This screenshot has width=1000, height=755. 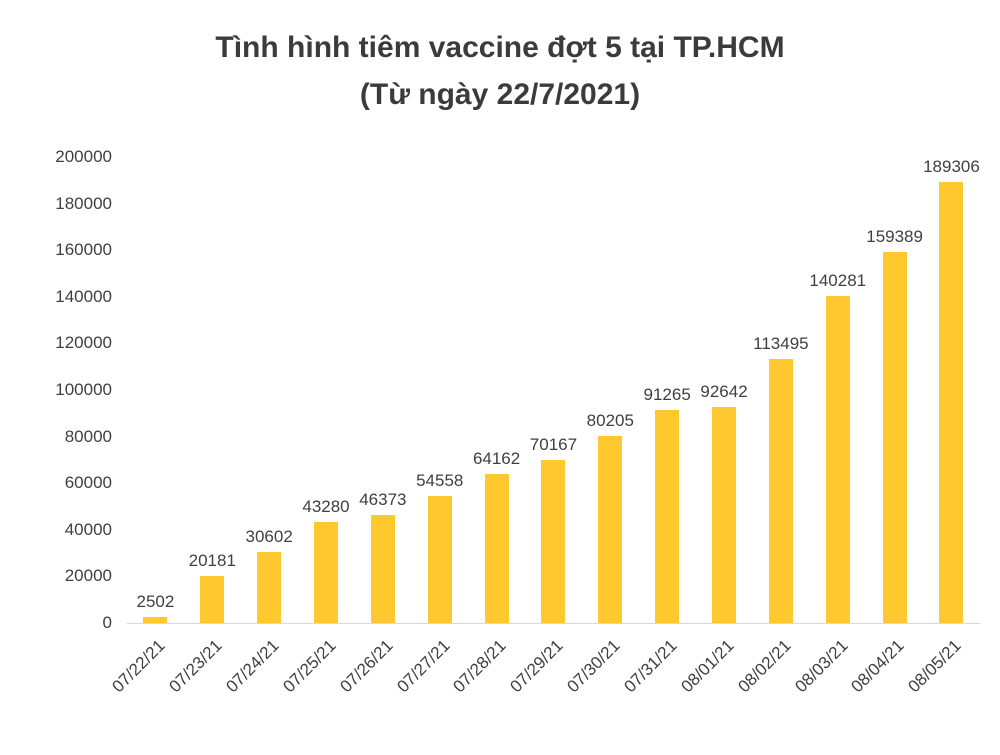 I want to click on bar-slot: 189306, so click(x=951, y=390).